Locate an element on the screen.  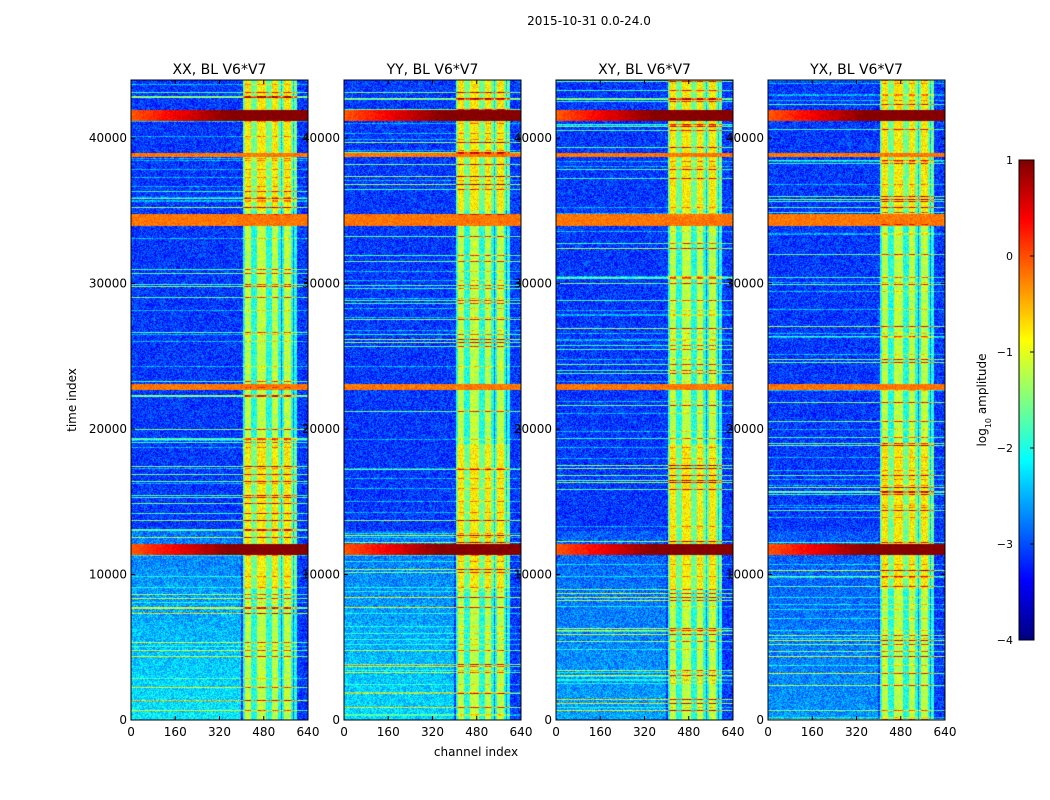
panel-title: XX, BL V6*V7 is located at coordinates (220, 70).